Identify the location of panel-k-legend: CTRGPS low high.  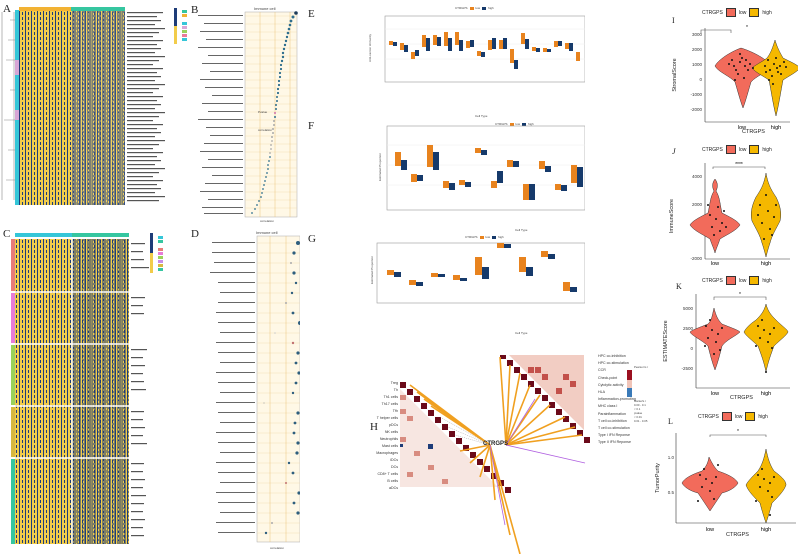
(737, 280).